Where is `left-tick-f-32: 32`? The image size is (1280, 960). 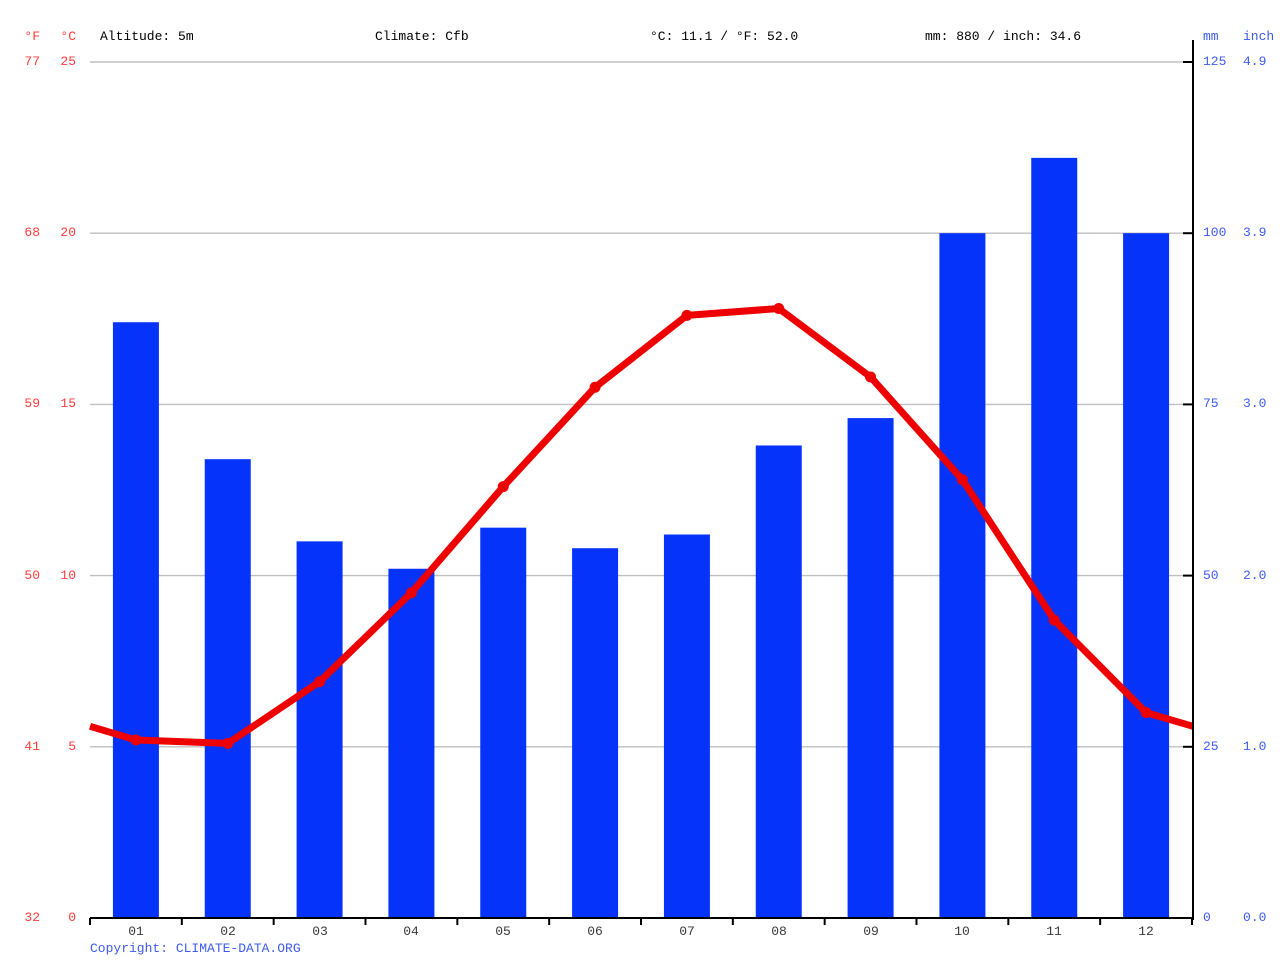 left-tick-f-32: 32 is located at coordinates (32, 917).